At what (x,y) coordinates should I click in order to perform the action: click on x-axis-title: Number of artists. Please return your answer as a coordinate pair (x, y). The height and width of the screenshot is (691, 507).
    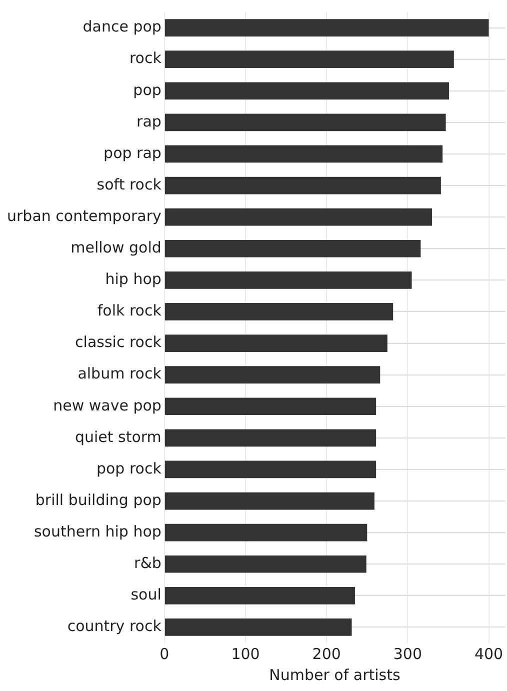
    Looking at the image, I should click on (334, 675).